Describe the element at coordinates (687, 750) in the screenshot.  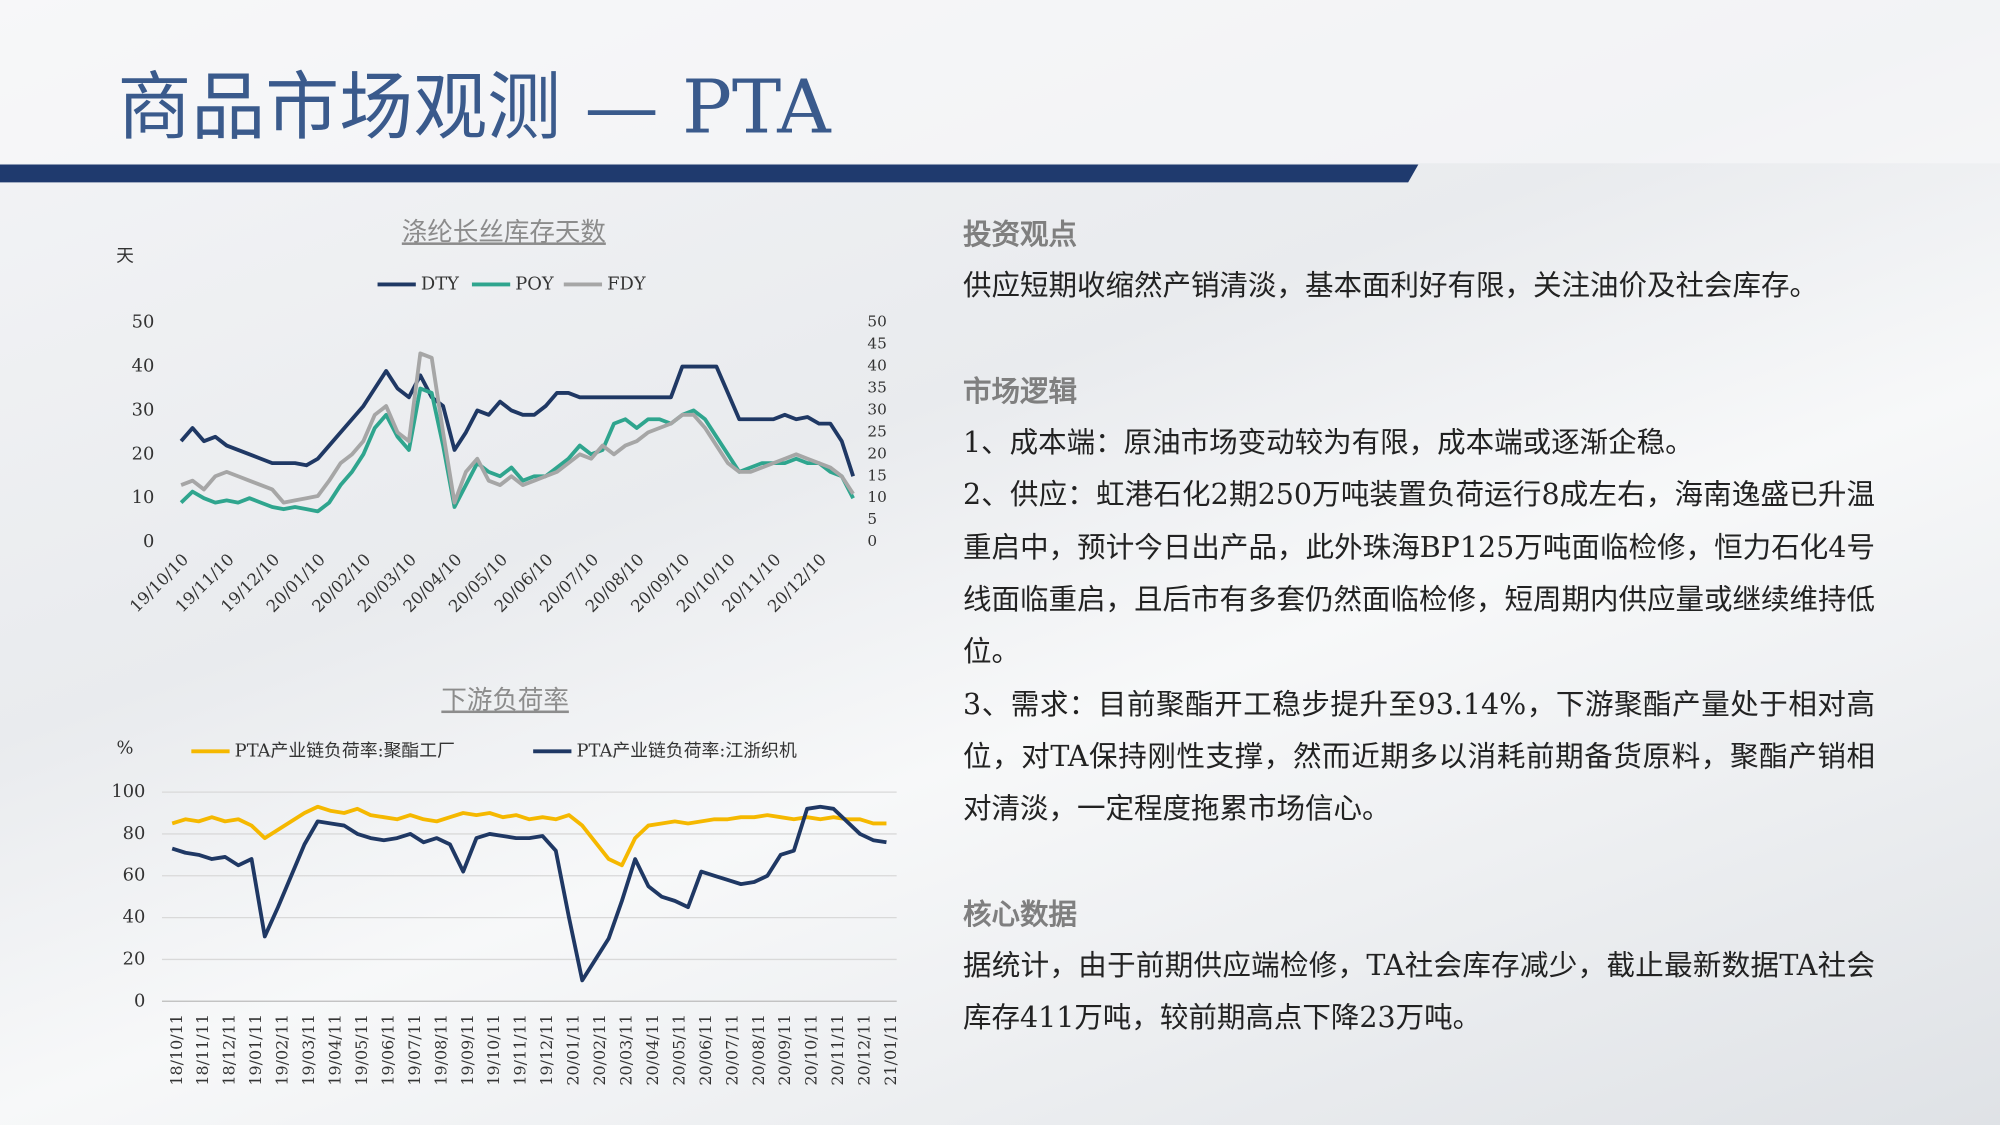
I see `legend-label: PTA产业链负荷率:江浙织机` at that location.